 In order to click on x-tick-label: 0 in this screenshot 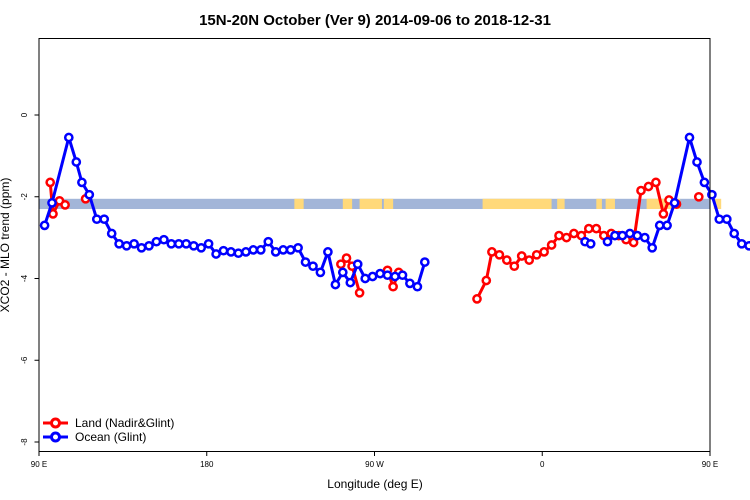, I will do `click(542, 464)`.